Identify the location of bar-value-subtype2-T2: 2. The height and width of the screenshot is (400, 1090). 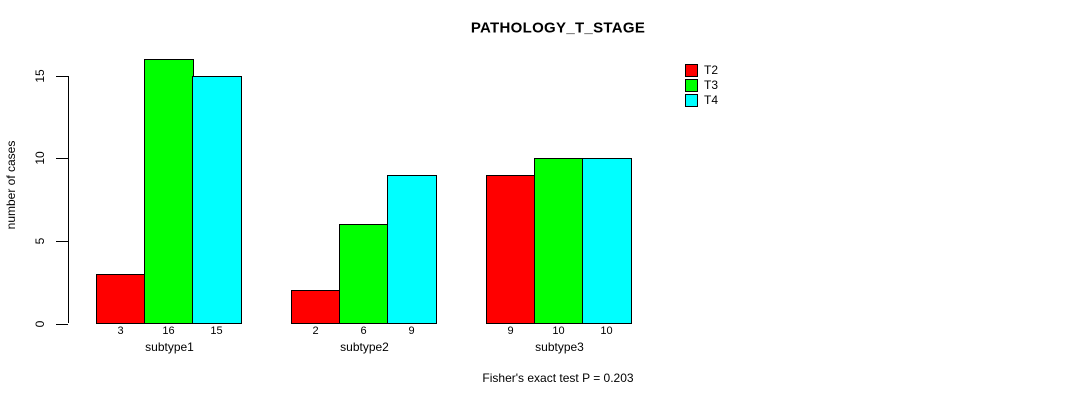
(315, 331).